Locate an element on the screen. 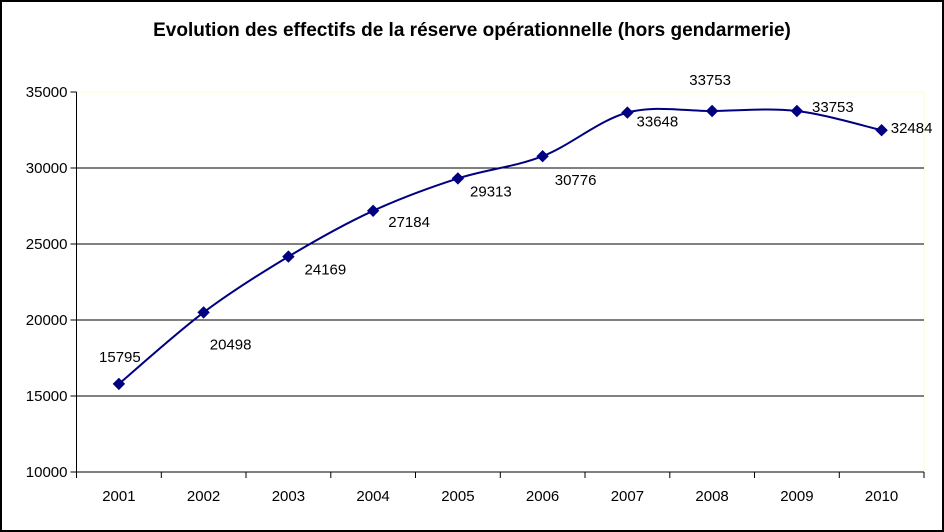 The width and height of the screenshot is (944, 532). data-point-label: 15795 is located at coordinates (120, 357).